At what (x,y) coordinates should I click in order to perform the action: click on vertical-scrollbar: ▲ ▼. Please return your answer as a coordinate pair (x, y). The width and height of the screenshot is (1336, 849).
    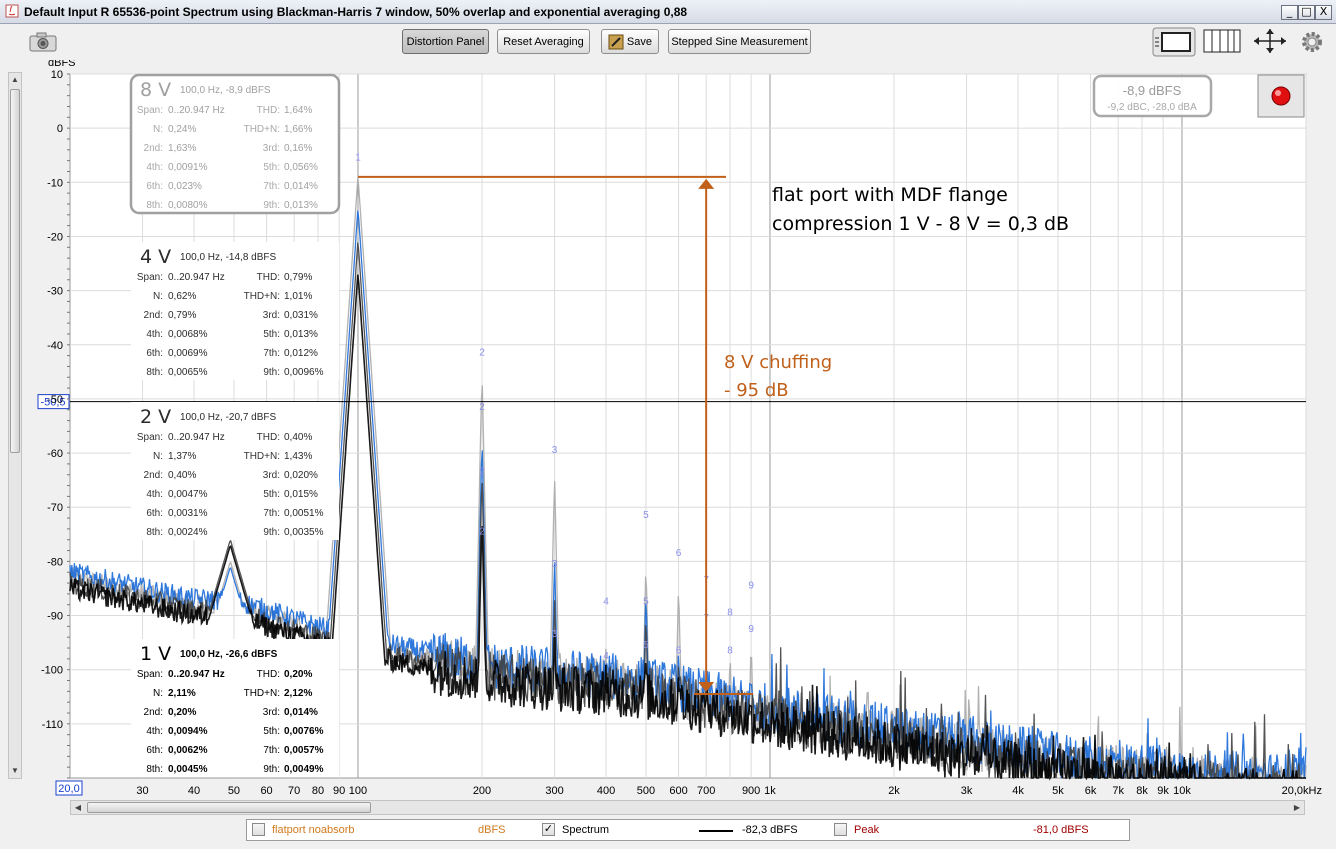
    Looking at the image, I should click on (15, 425).